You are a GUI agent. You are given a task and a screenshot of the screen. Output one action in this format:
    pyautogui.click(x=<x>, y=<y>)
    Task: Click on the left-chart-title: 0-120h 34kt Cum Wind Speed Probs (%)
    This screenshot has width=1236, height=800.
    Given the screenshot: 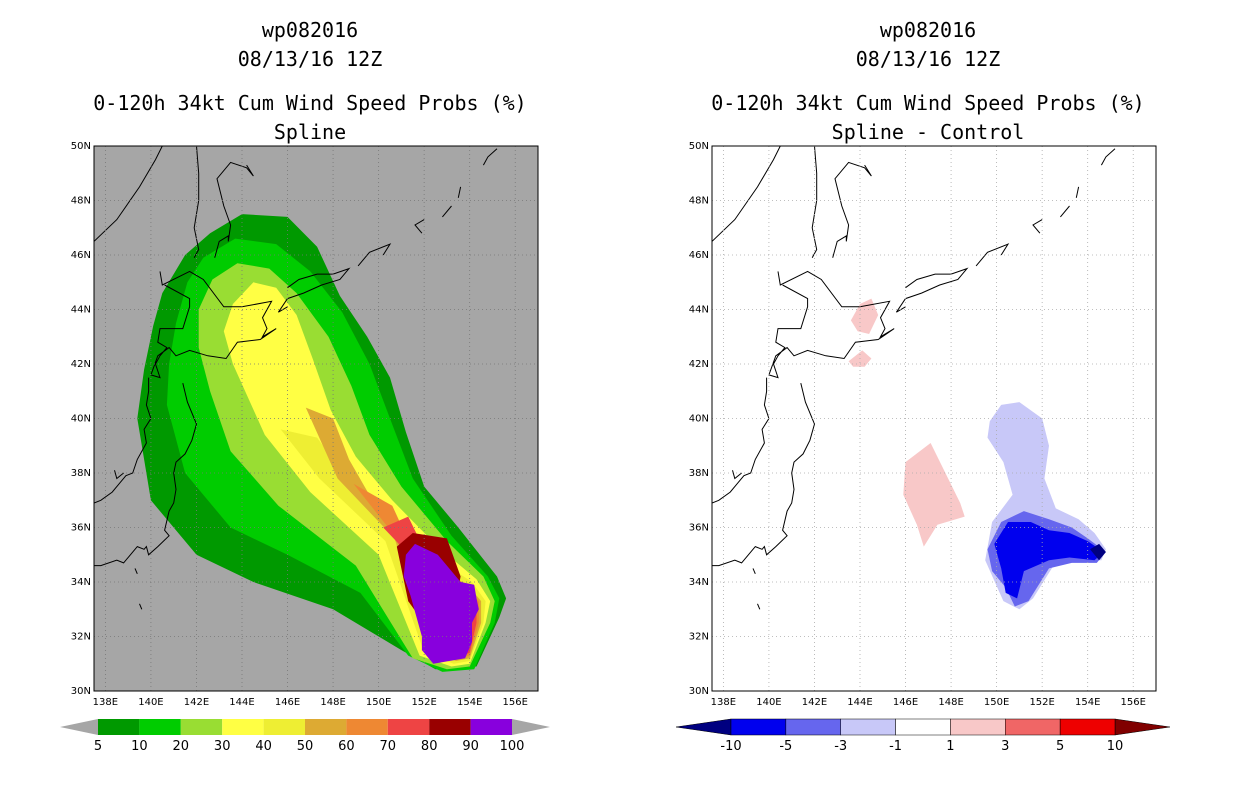 What is the action you would take?
    pyautogui.click(x=310, y=103)
    